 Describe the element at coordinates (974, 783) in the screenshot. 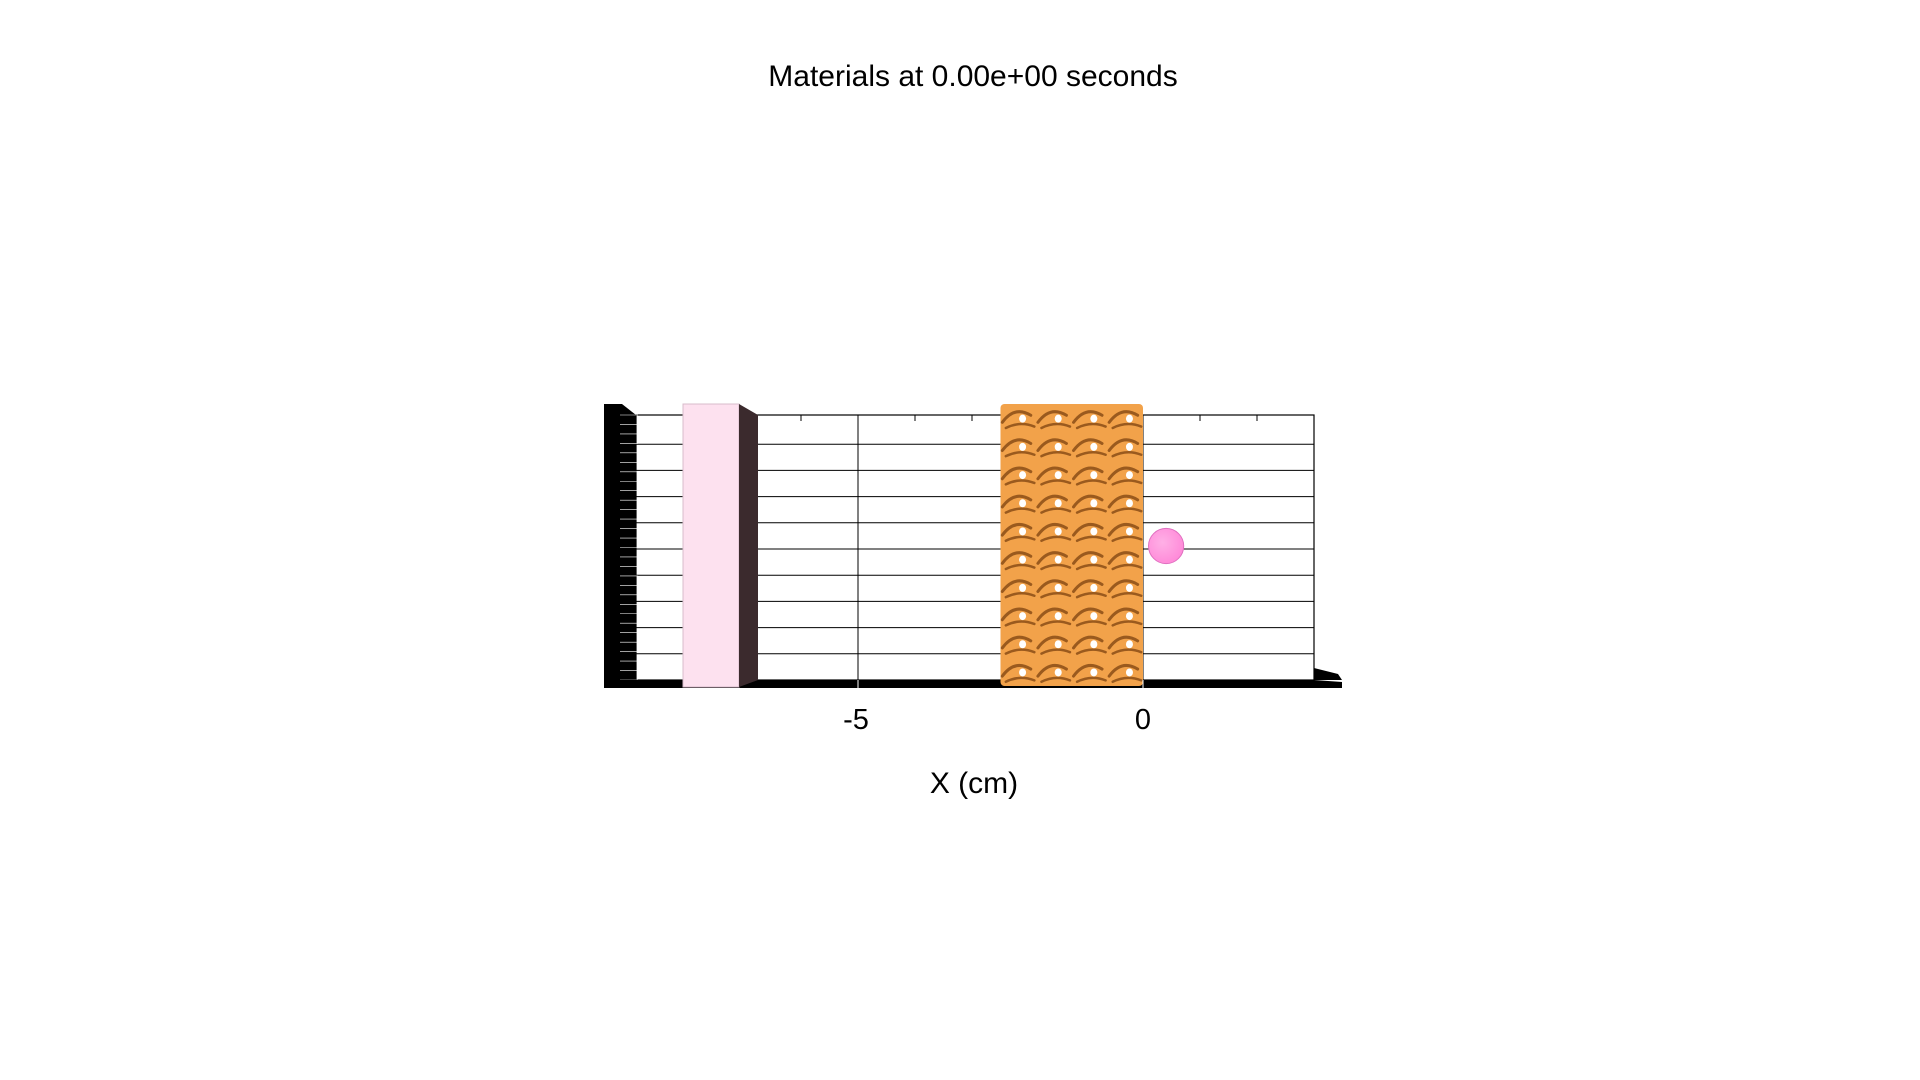

I see `x-axis-label: X (cm)` at that location.